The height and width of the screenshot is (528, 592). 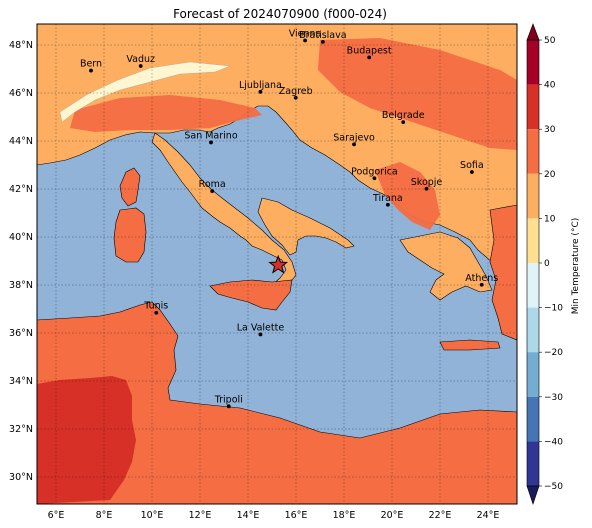 I want to click on x-tick-label: 12°E, so click(x=200, y=515).